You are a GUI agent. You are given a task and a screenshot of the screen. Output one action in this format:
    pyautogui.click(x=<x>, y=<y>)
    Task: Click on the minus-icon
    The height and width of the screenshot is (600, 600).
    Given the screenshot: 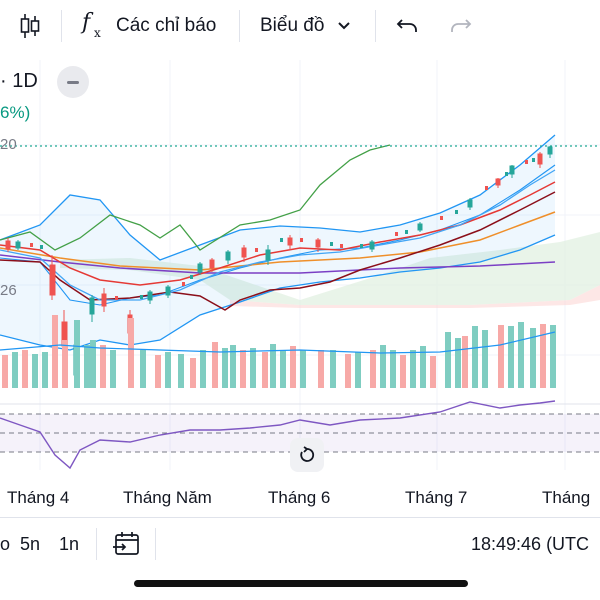 What is the action you would take?
    pyautogui.click(x=73, y=82)
    